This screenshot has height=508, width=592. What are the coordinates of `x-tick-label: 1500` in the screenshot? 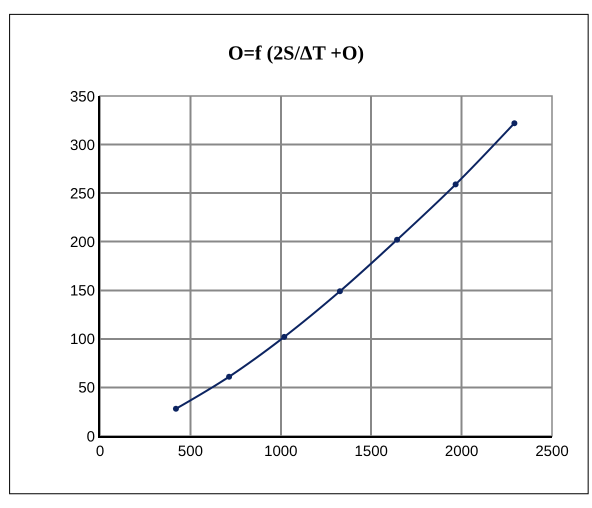 It's located at (371, 451).